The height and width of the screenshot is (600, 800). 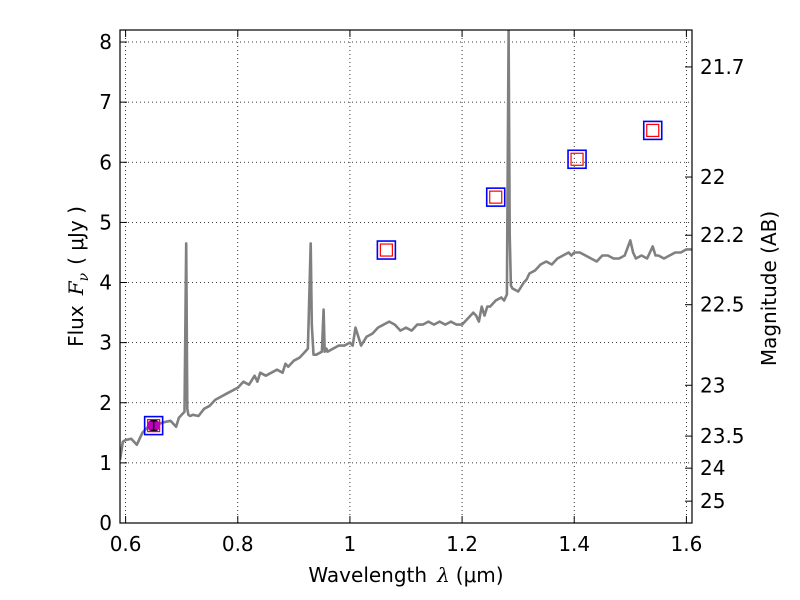 What do you see at coordinates (769, 288) in the screenshot?
I see `right-axis-label: Magnitude (AB)` at bounding box center [769, 288].